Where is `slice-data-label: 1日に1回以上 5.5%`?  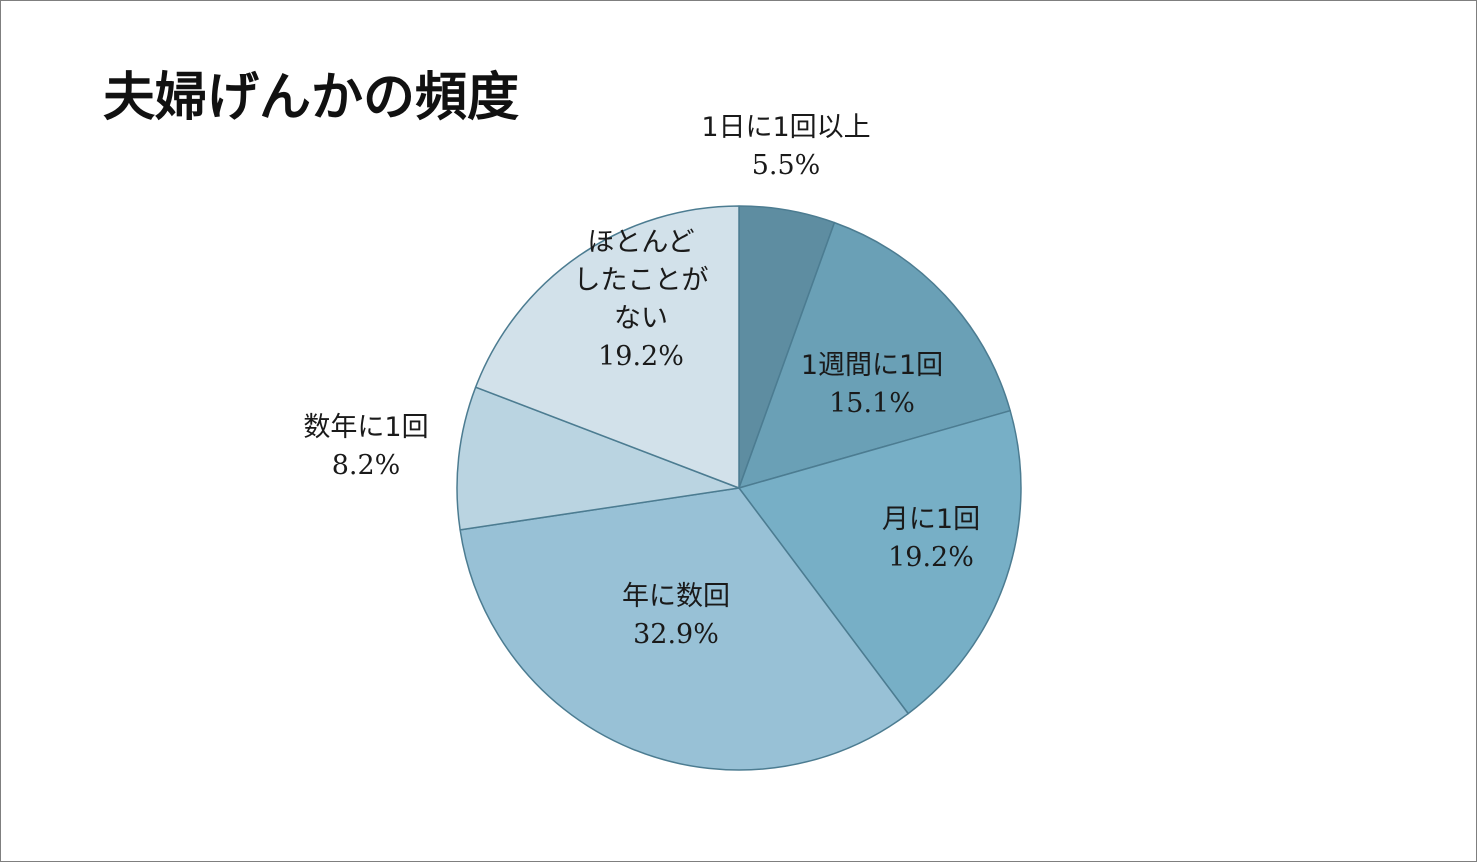
slice-data-label: 1日に1回以上 5.5% is located at coordinates (785, 146).